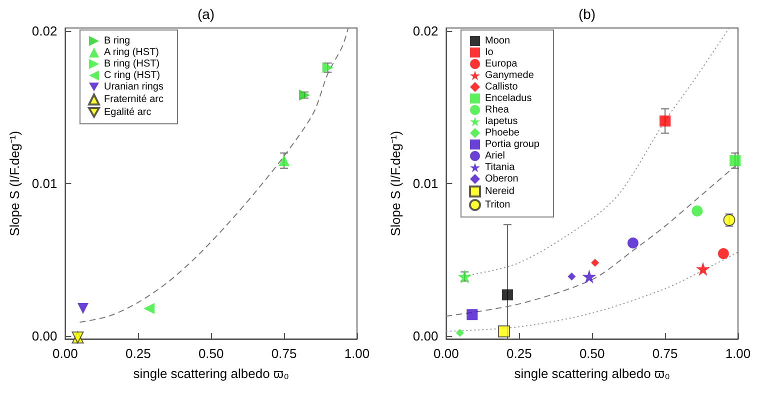  What do you see at coordinates (134, 99) in the screenshot?
I see `legend-label: Fraternité arc` at bounding box center [134, 99].